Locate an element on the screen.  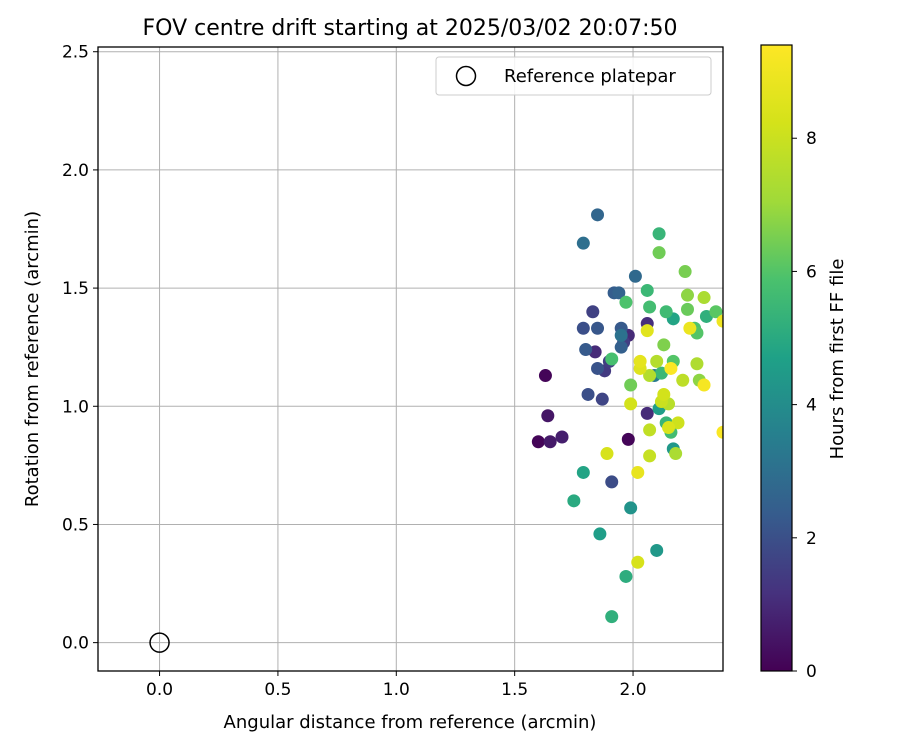
colorbar-tick-label: 8 is located at coordinates (811, 139).